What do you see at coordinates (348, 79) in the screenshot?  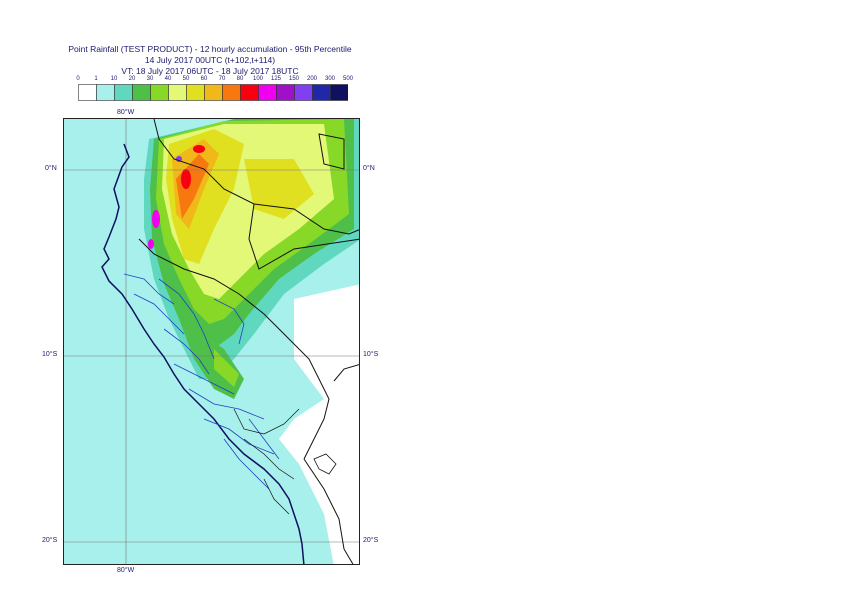 I see `legend-threshold-label: 500` at bounding box center [348, 79].